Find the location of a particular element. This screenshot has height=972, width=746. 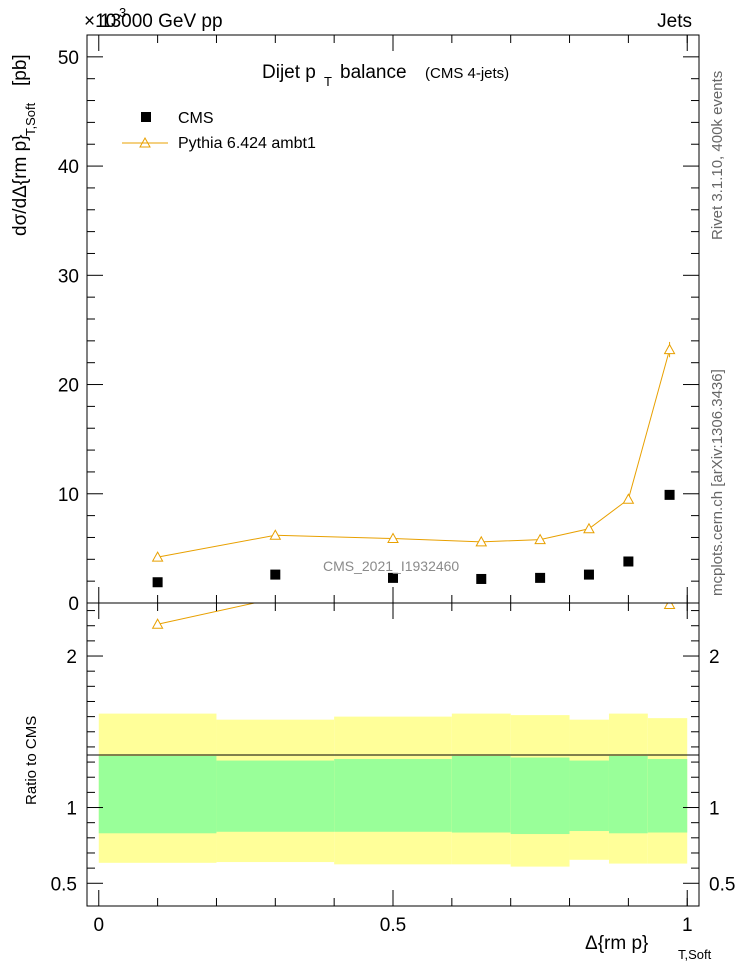

title-sub: T is located at coordinates (328, 81).